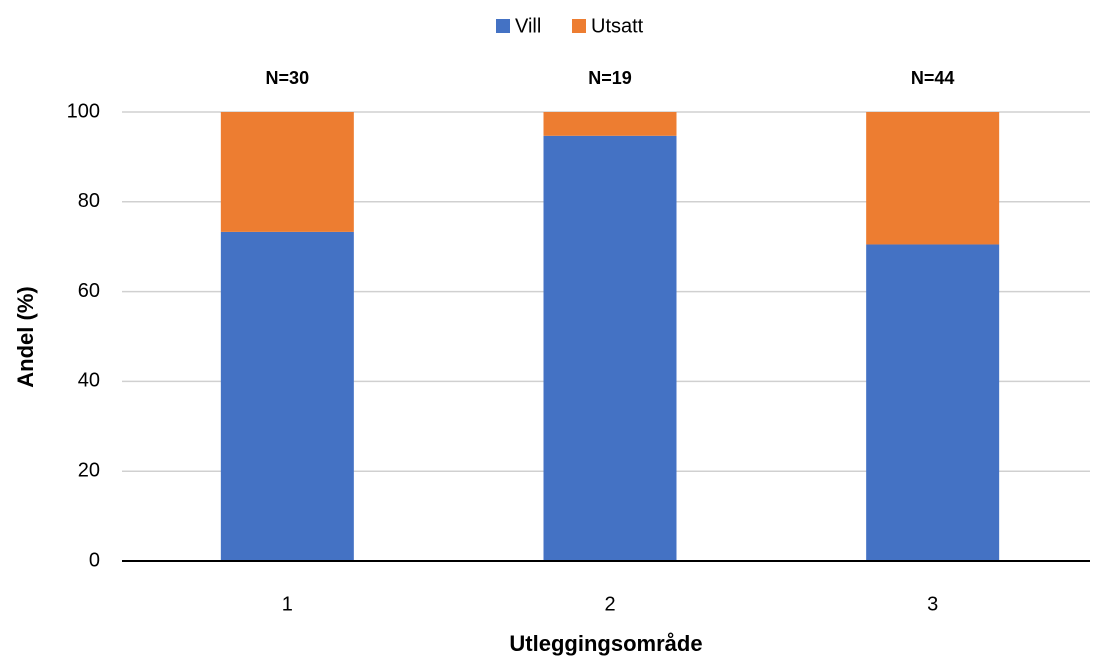  Describe the element at coordinates (89, 381) in the screenshot. I see `y-tick-label: 40` at that location.